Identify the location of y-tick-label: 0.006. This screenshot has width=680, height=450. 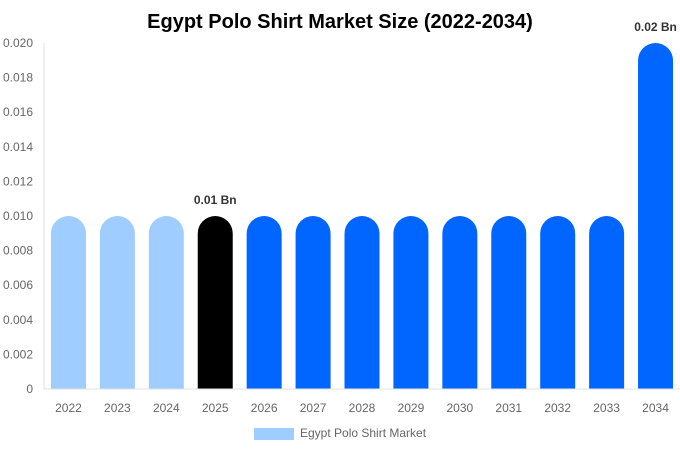
(18, 285).